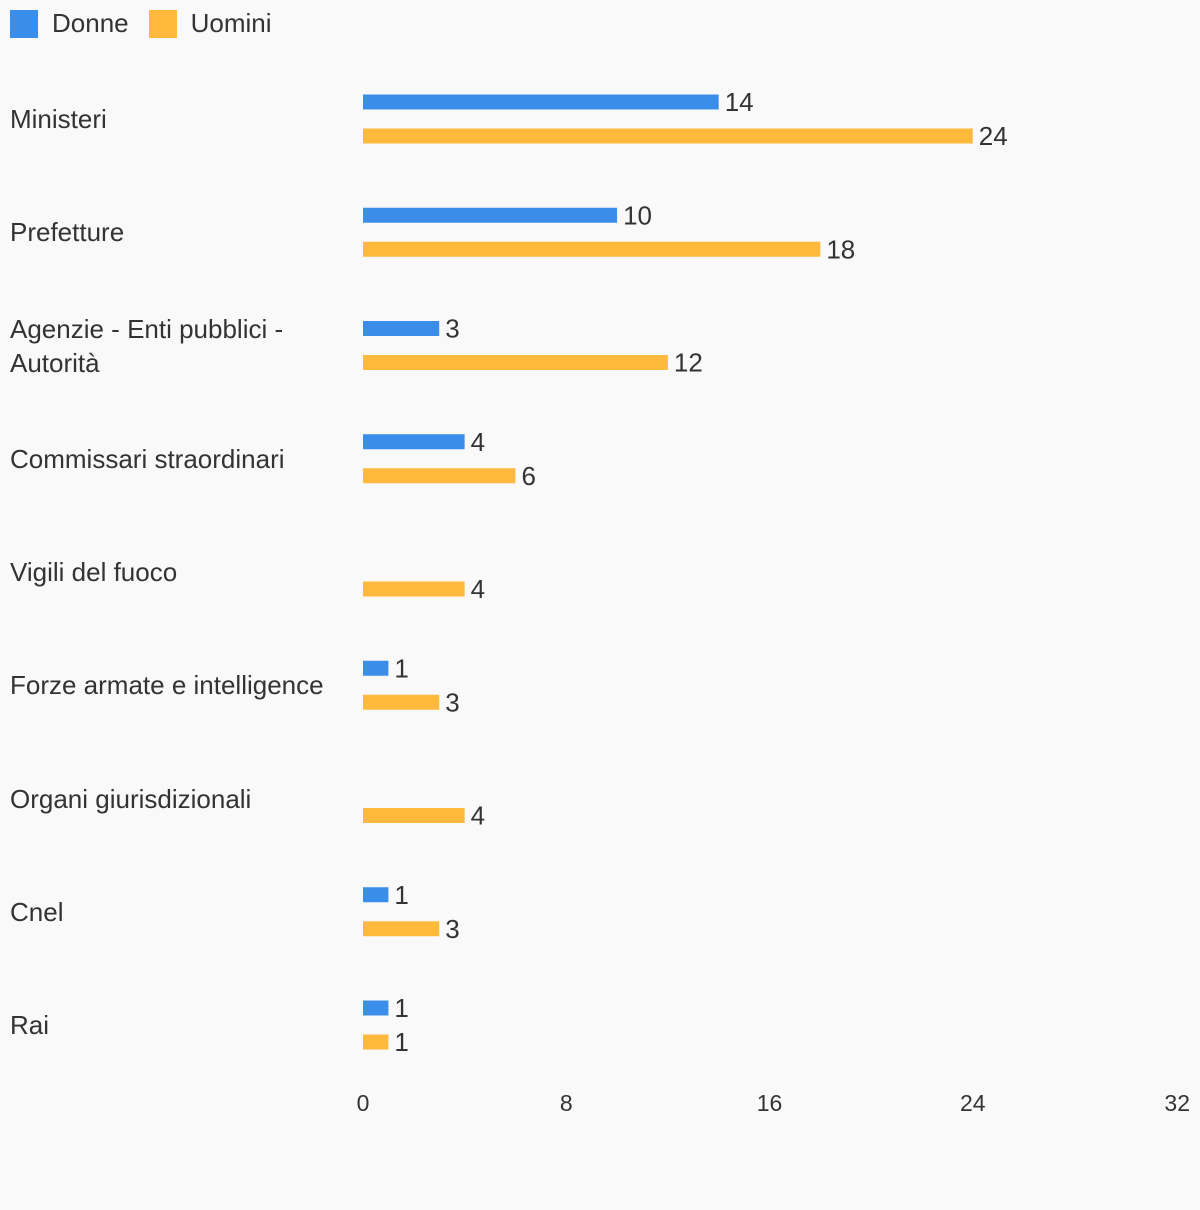 The height and width of the screenshot is (1210, 1200). Describe the element at coordinates (739, 102) in the screenshot. I see `data-label: 14` at that location.